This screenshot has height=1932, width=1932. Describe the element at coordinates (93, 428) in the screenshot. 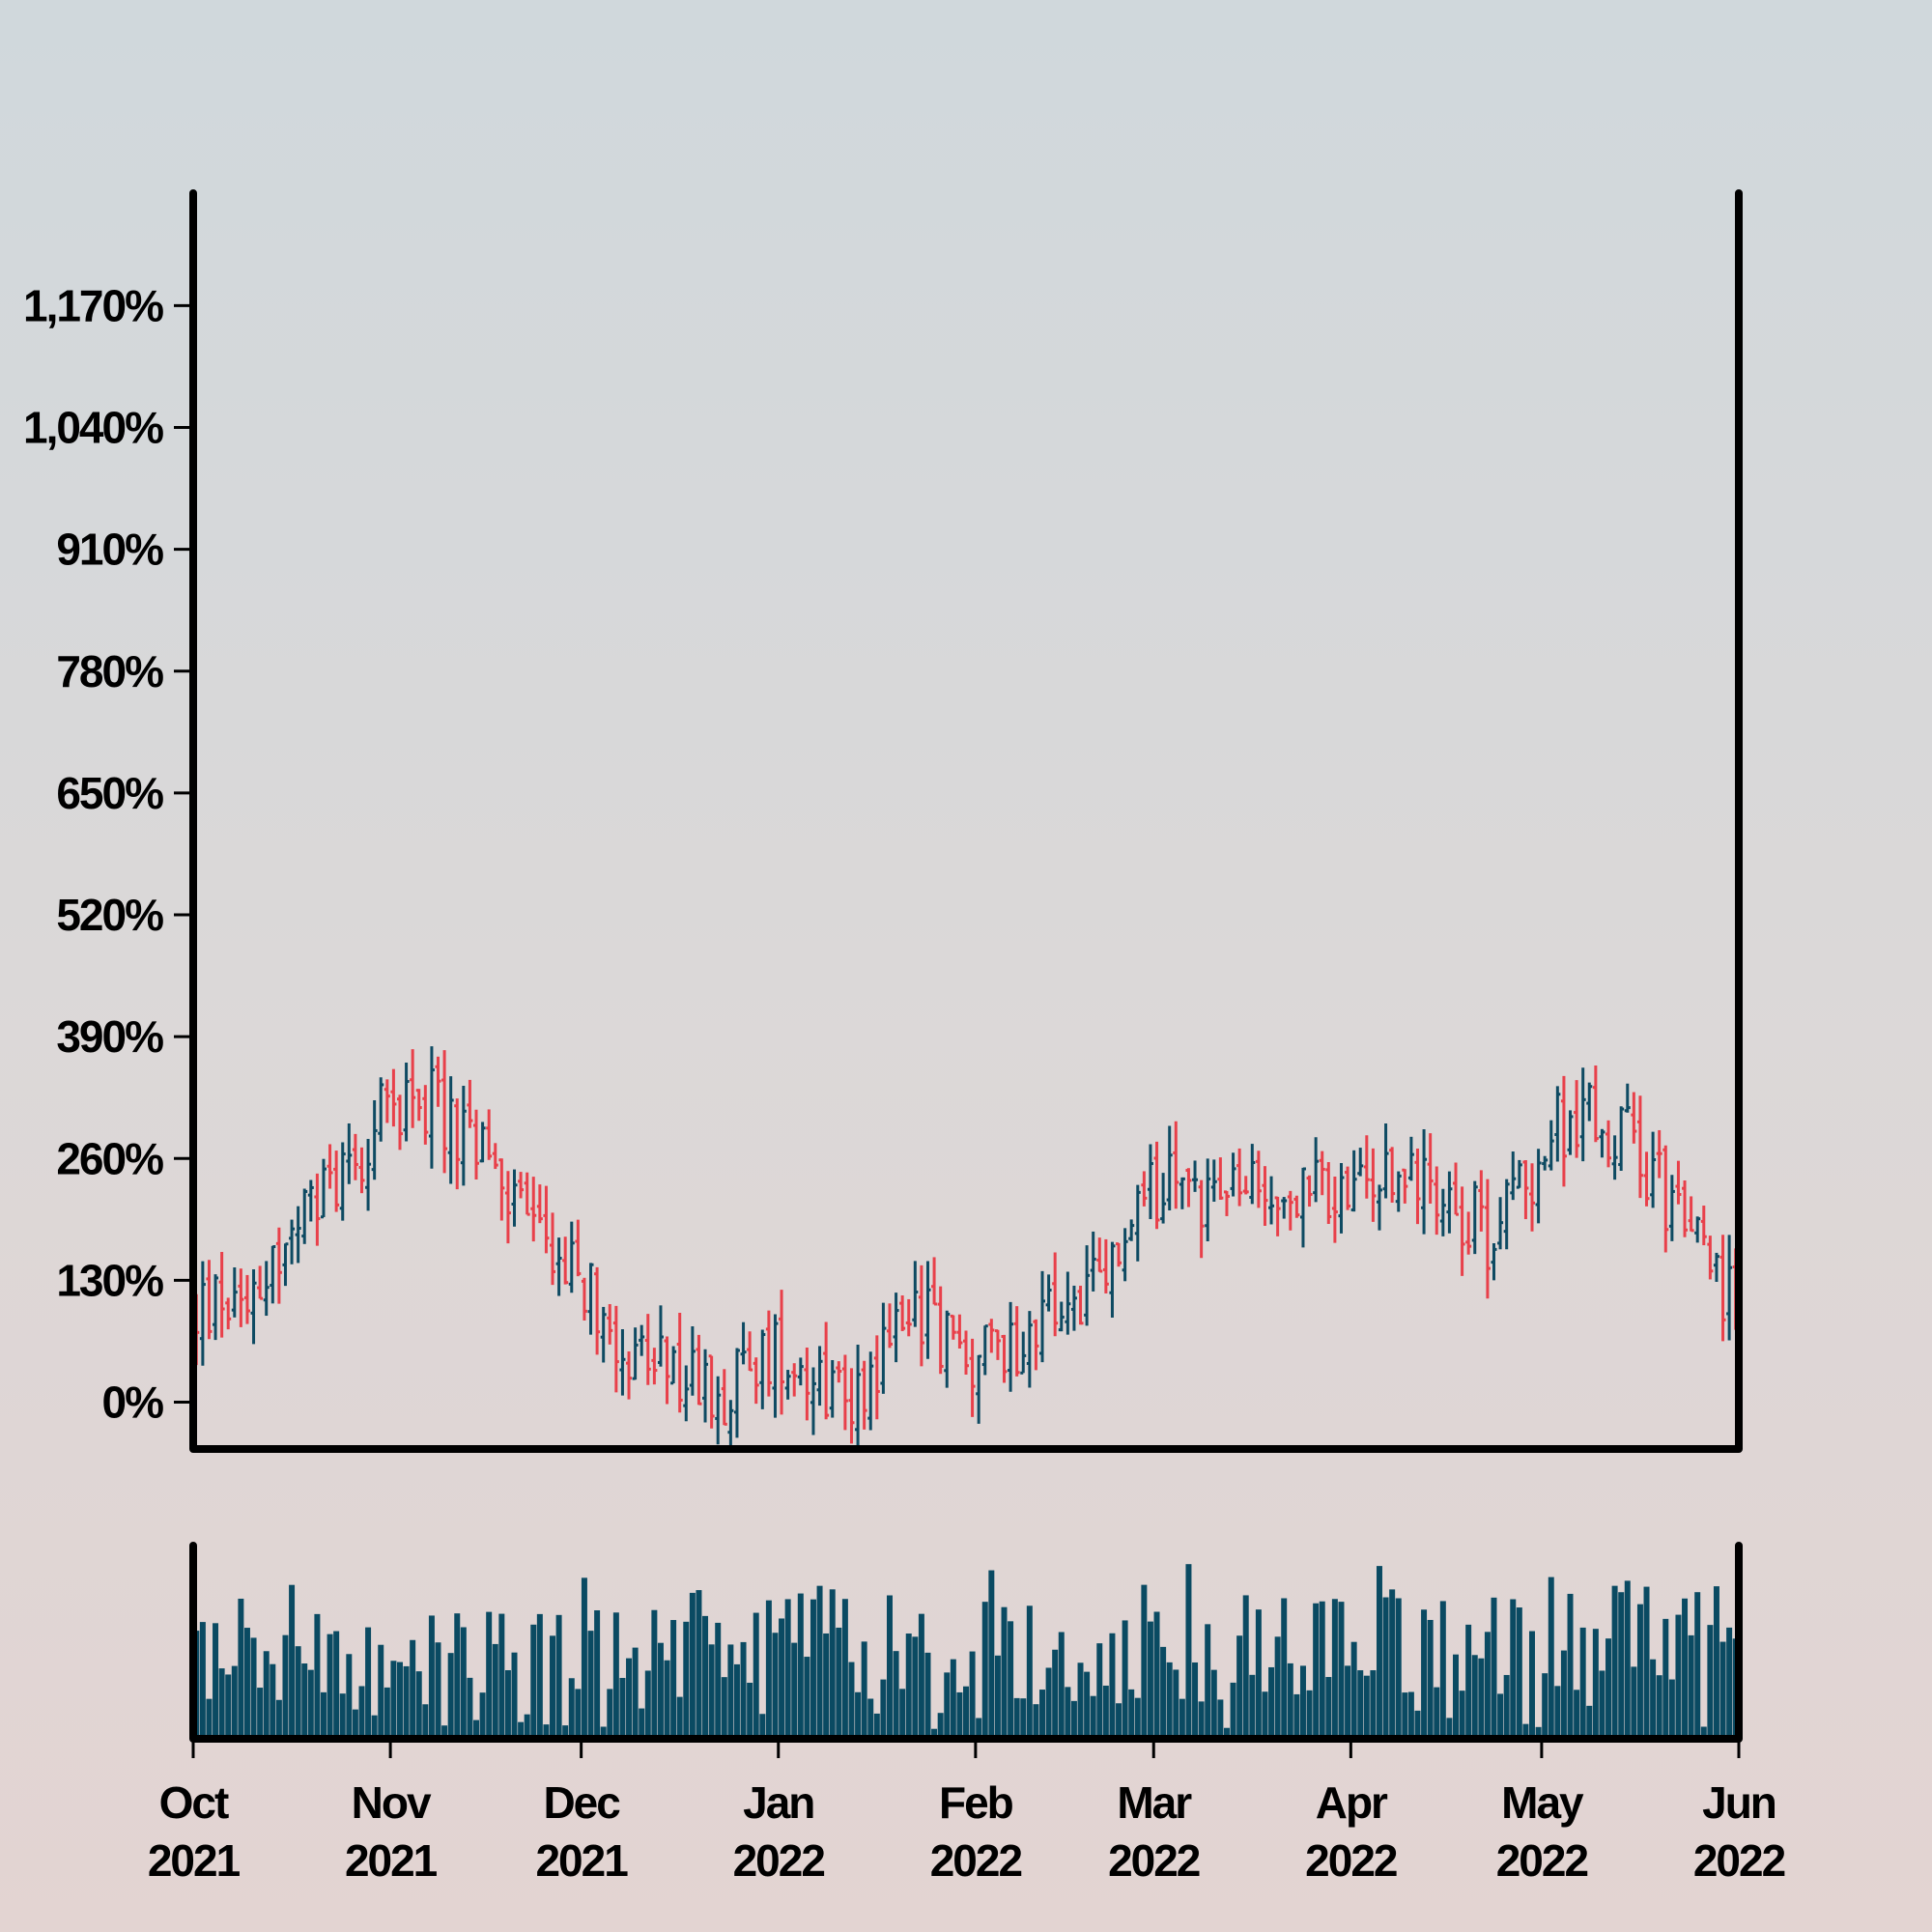

I see `y-tick-label: 1,040%` at that location.